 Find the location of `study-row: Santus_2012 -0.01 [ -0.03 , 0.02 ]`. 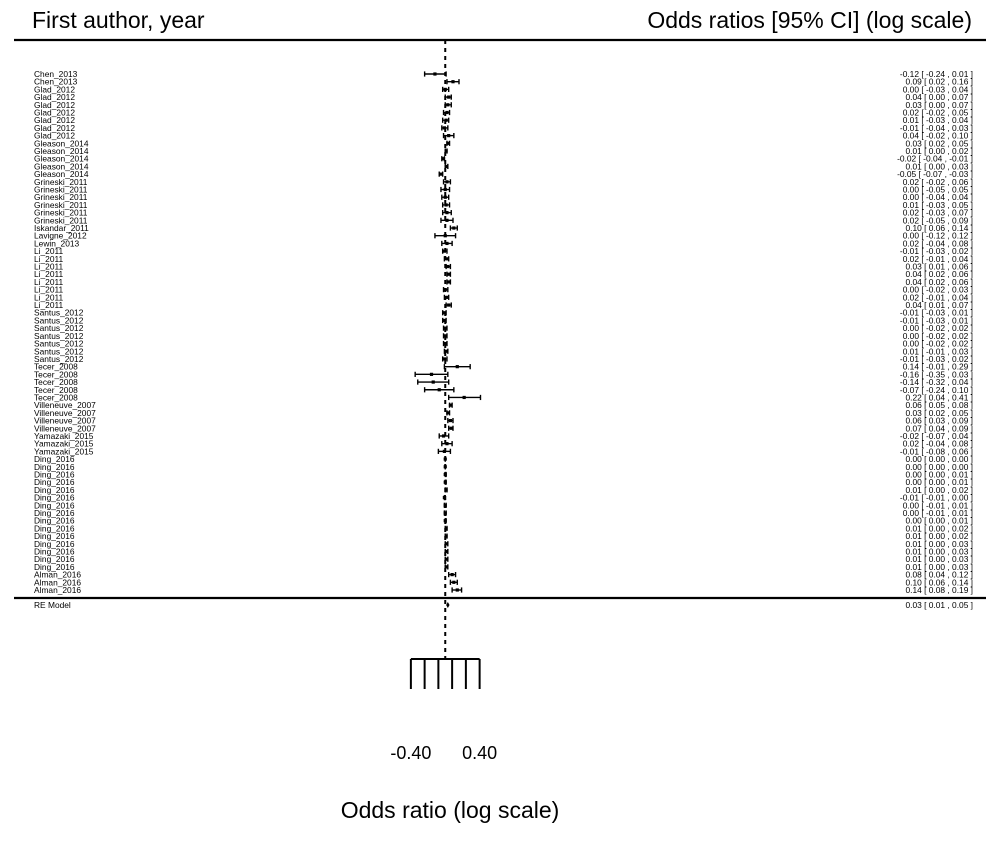

study-row: Santus_2012 -0.01 [ -0.03 , 0.02 ] is located at coordinates (503, 359).